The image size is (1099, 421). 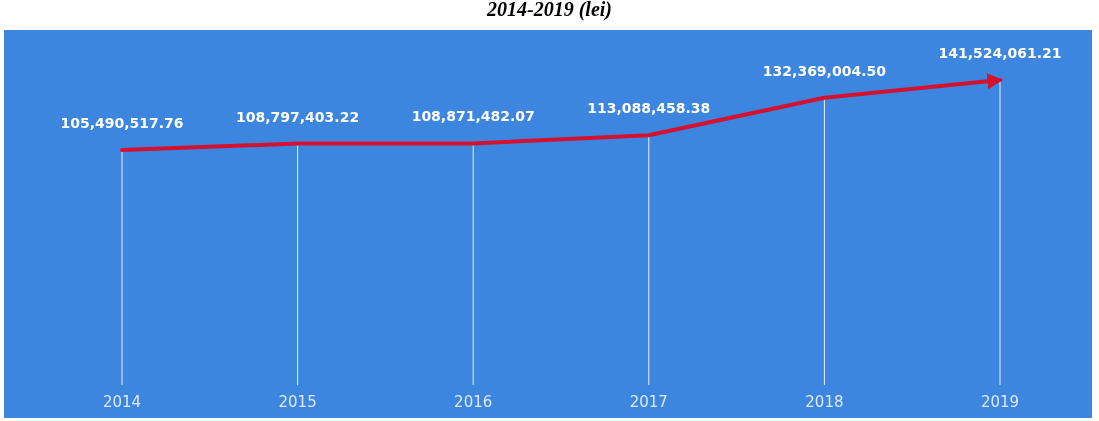 I want to click on data-label: 105,490,517.76, so click(x=122, y=123).